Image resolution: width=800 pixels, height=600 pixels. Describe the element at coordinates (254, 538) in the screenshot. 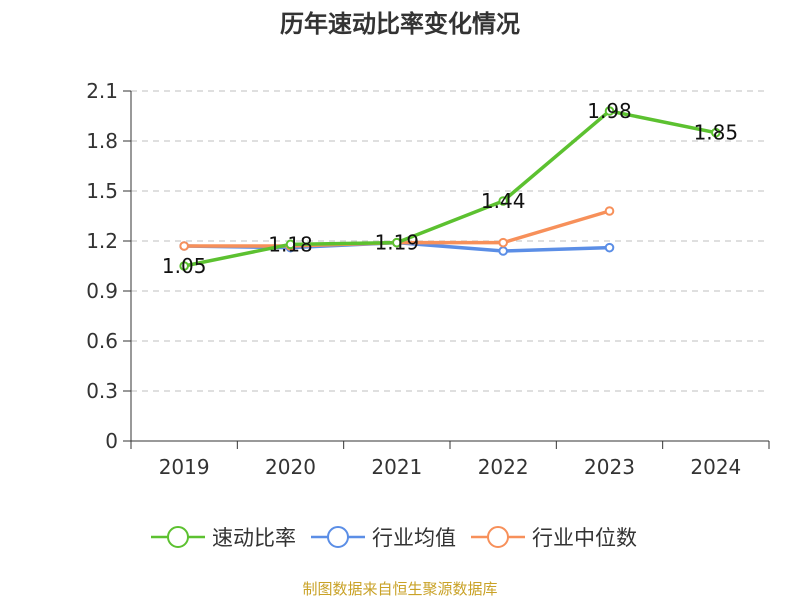

I see `legend-label: 速动比率` at that location.